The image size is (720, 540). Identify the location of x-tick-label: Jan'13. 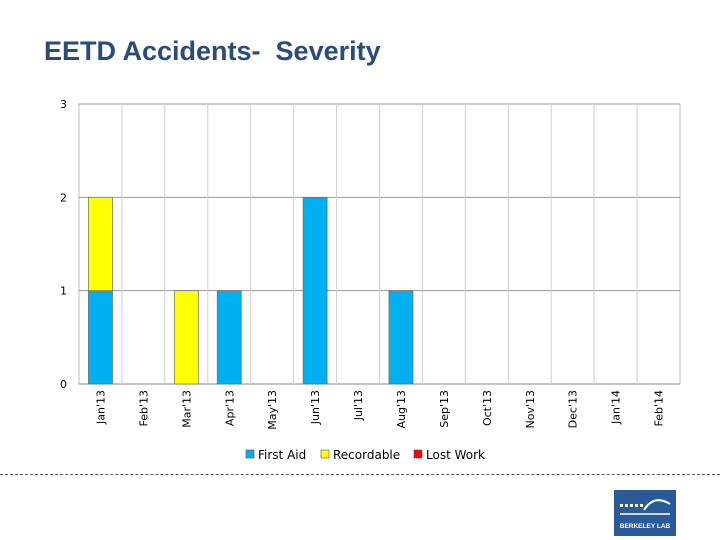
(100, 407).